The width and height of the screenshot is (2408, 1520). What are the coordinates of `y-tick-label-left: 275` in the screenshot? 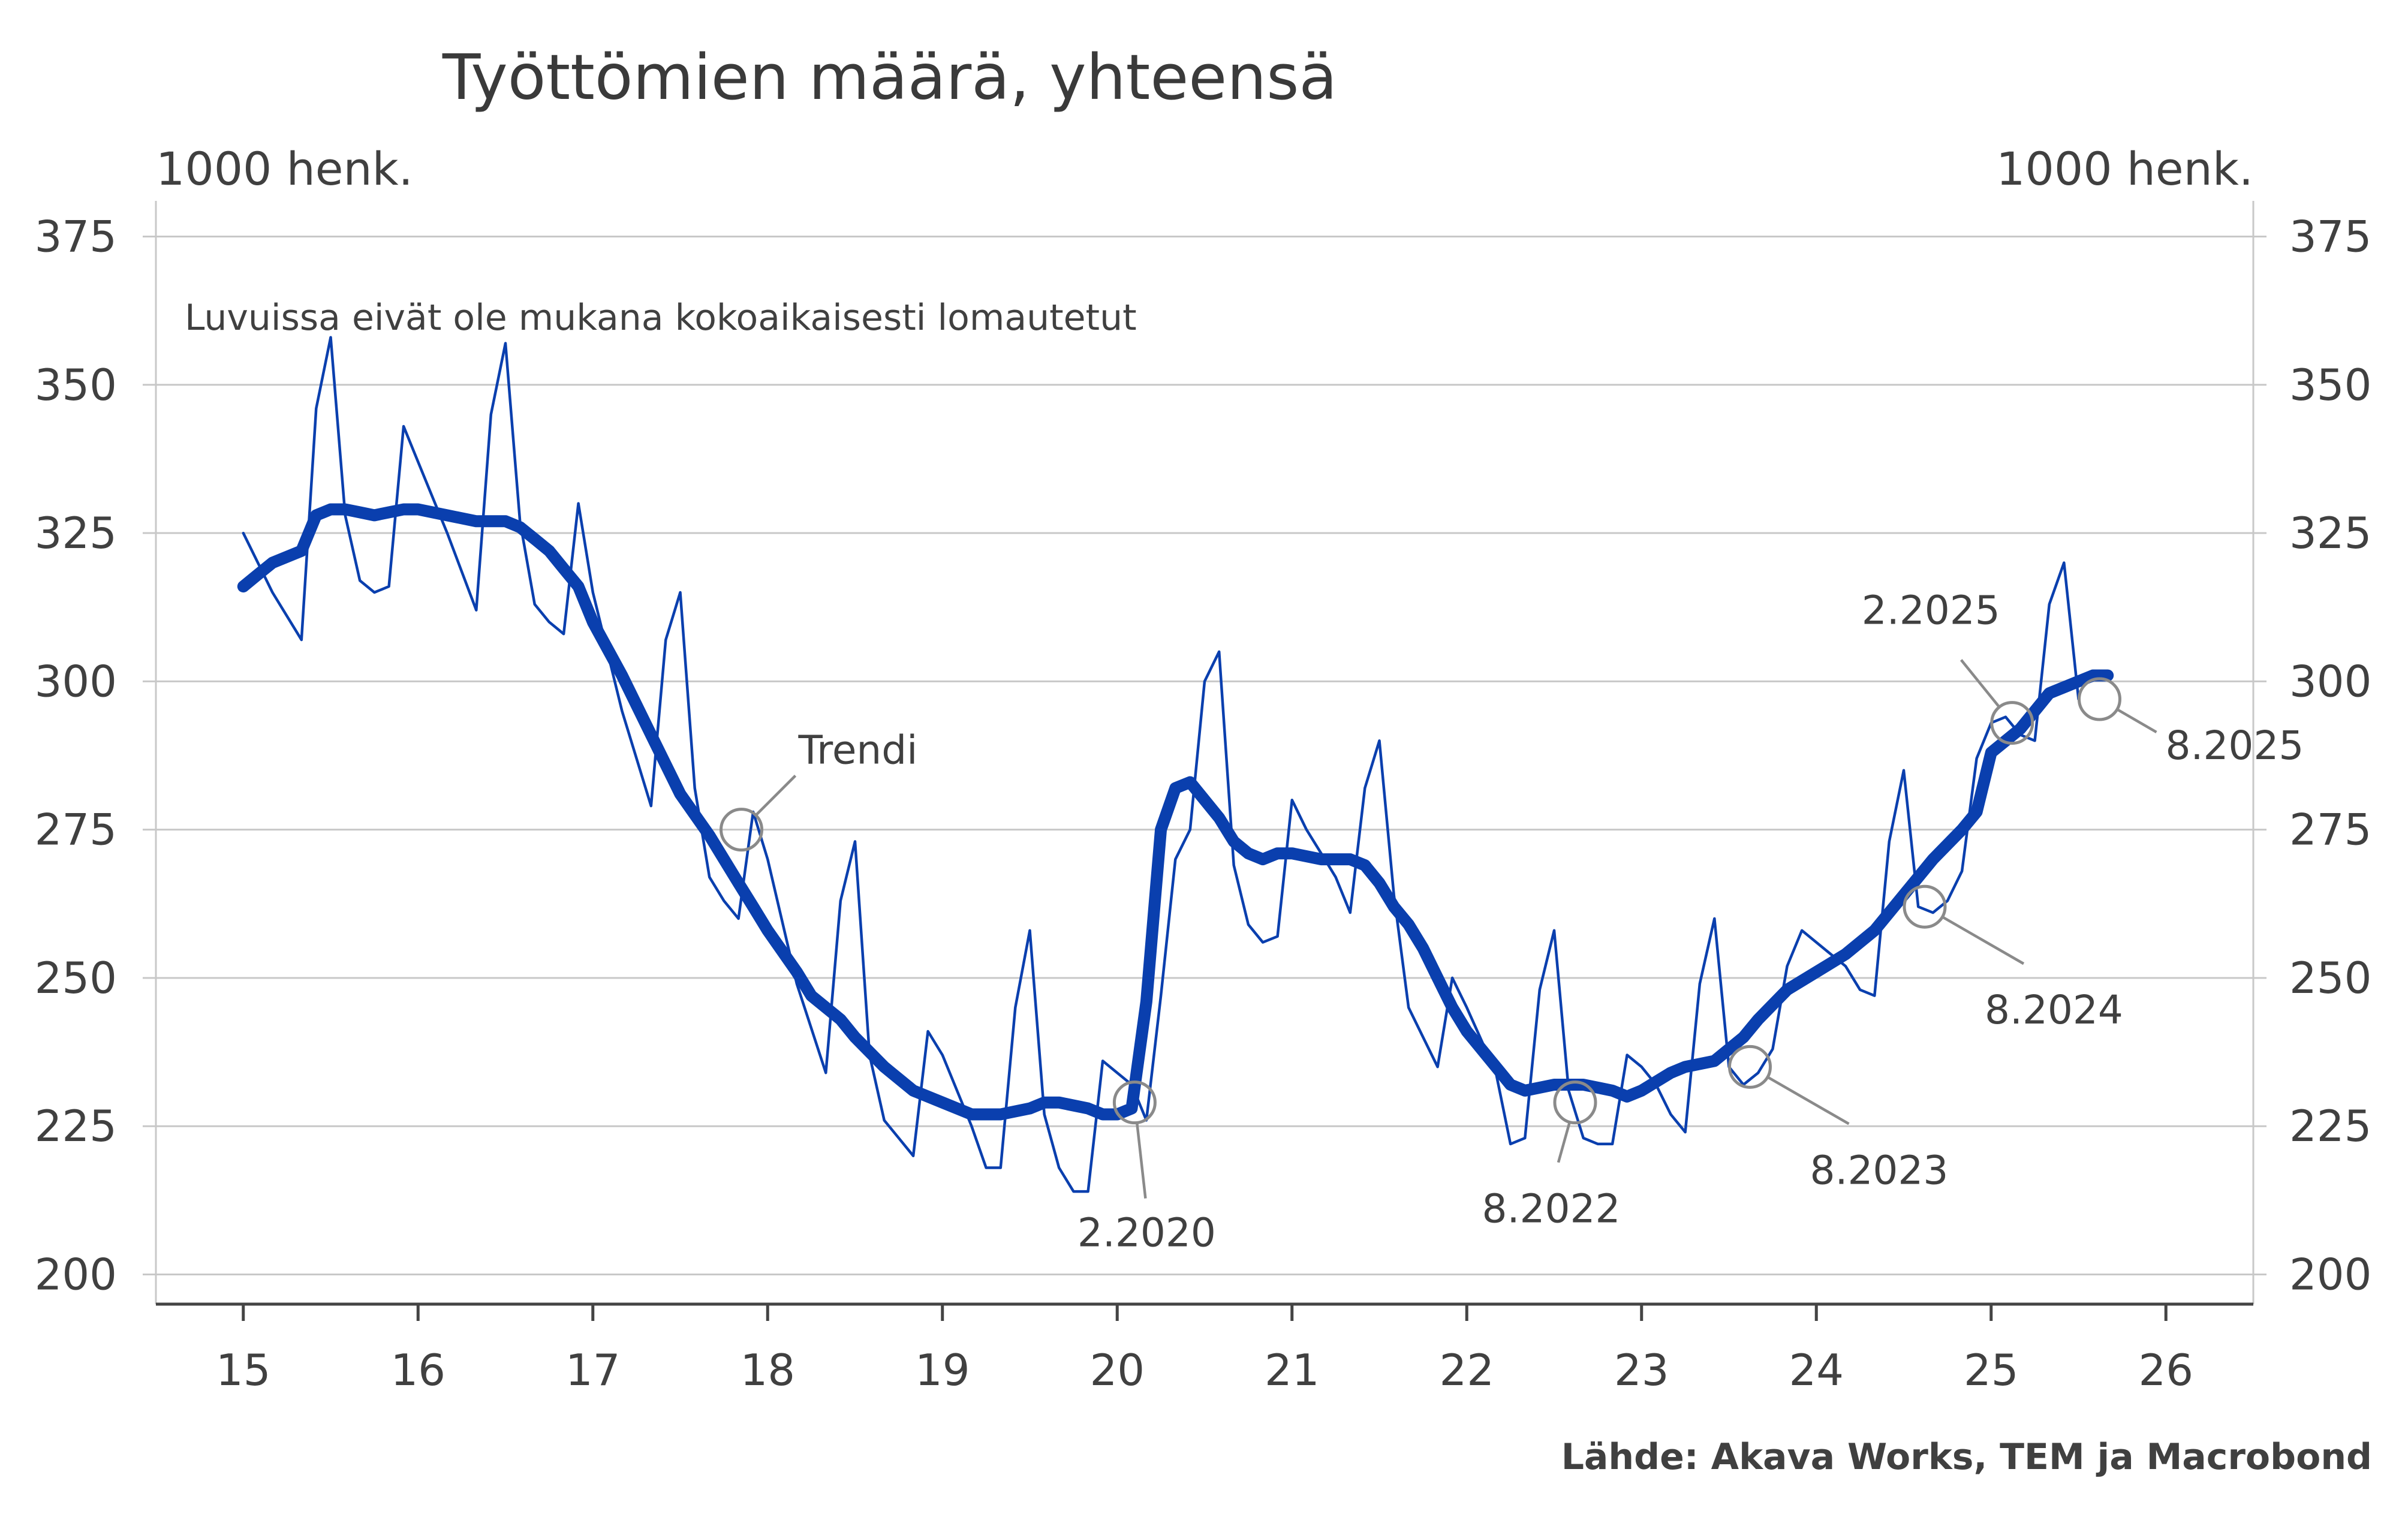 It's located at (76, 830).